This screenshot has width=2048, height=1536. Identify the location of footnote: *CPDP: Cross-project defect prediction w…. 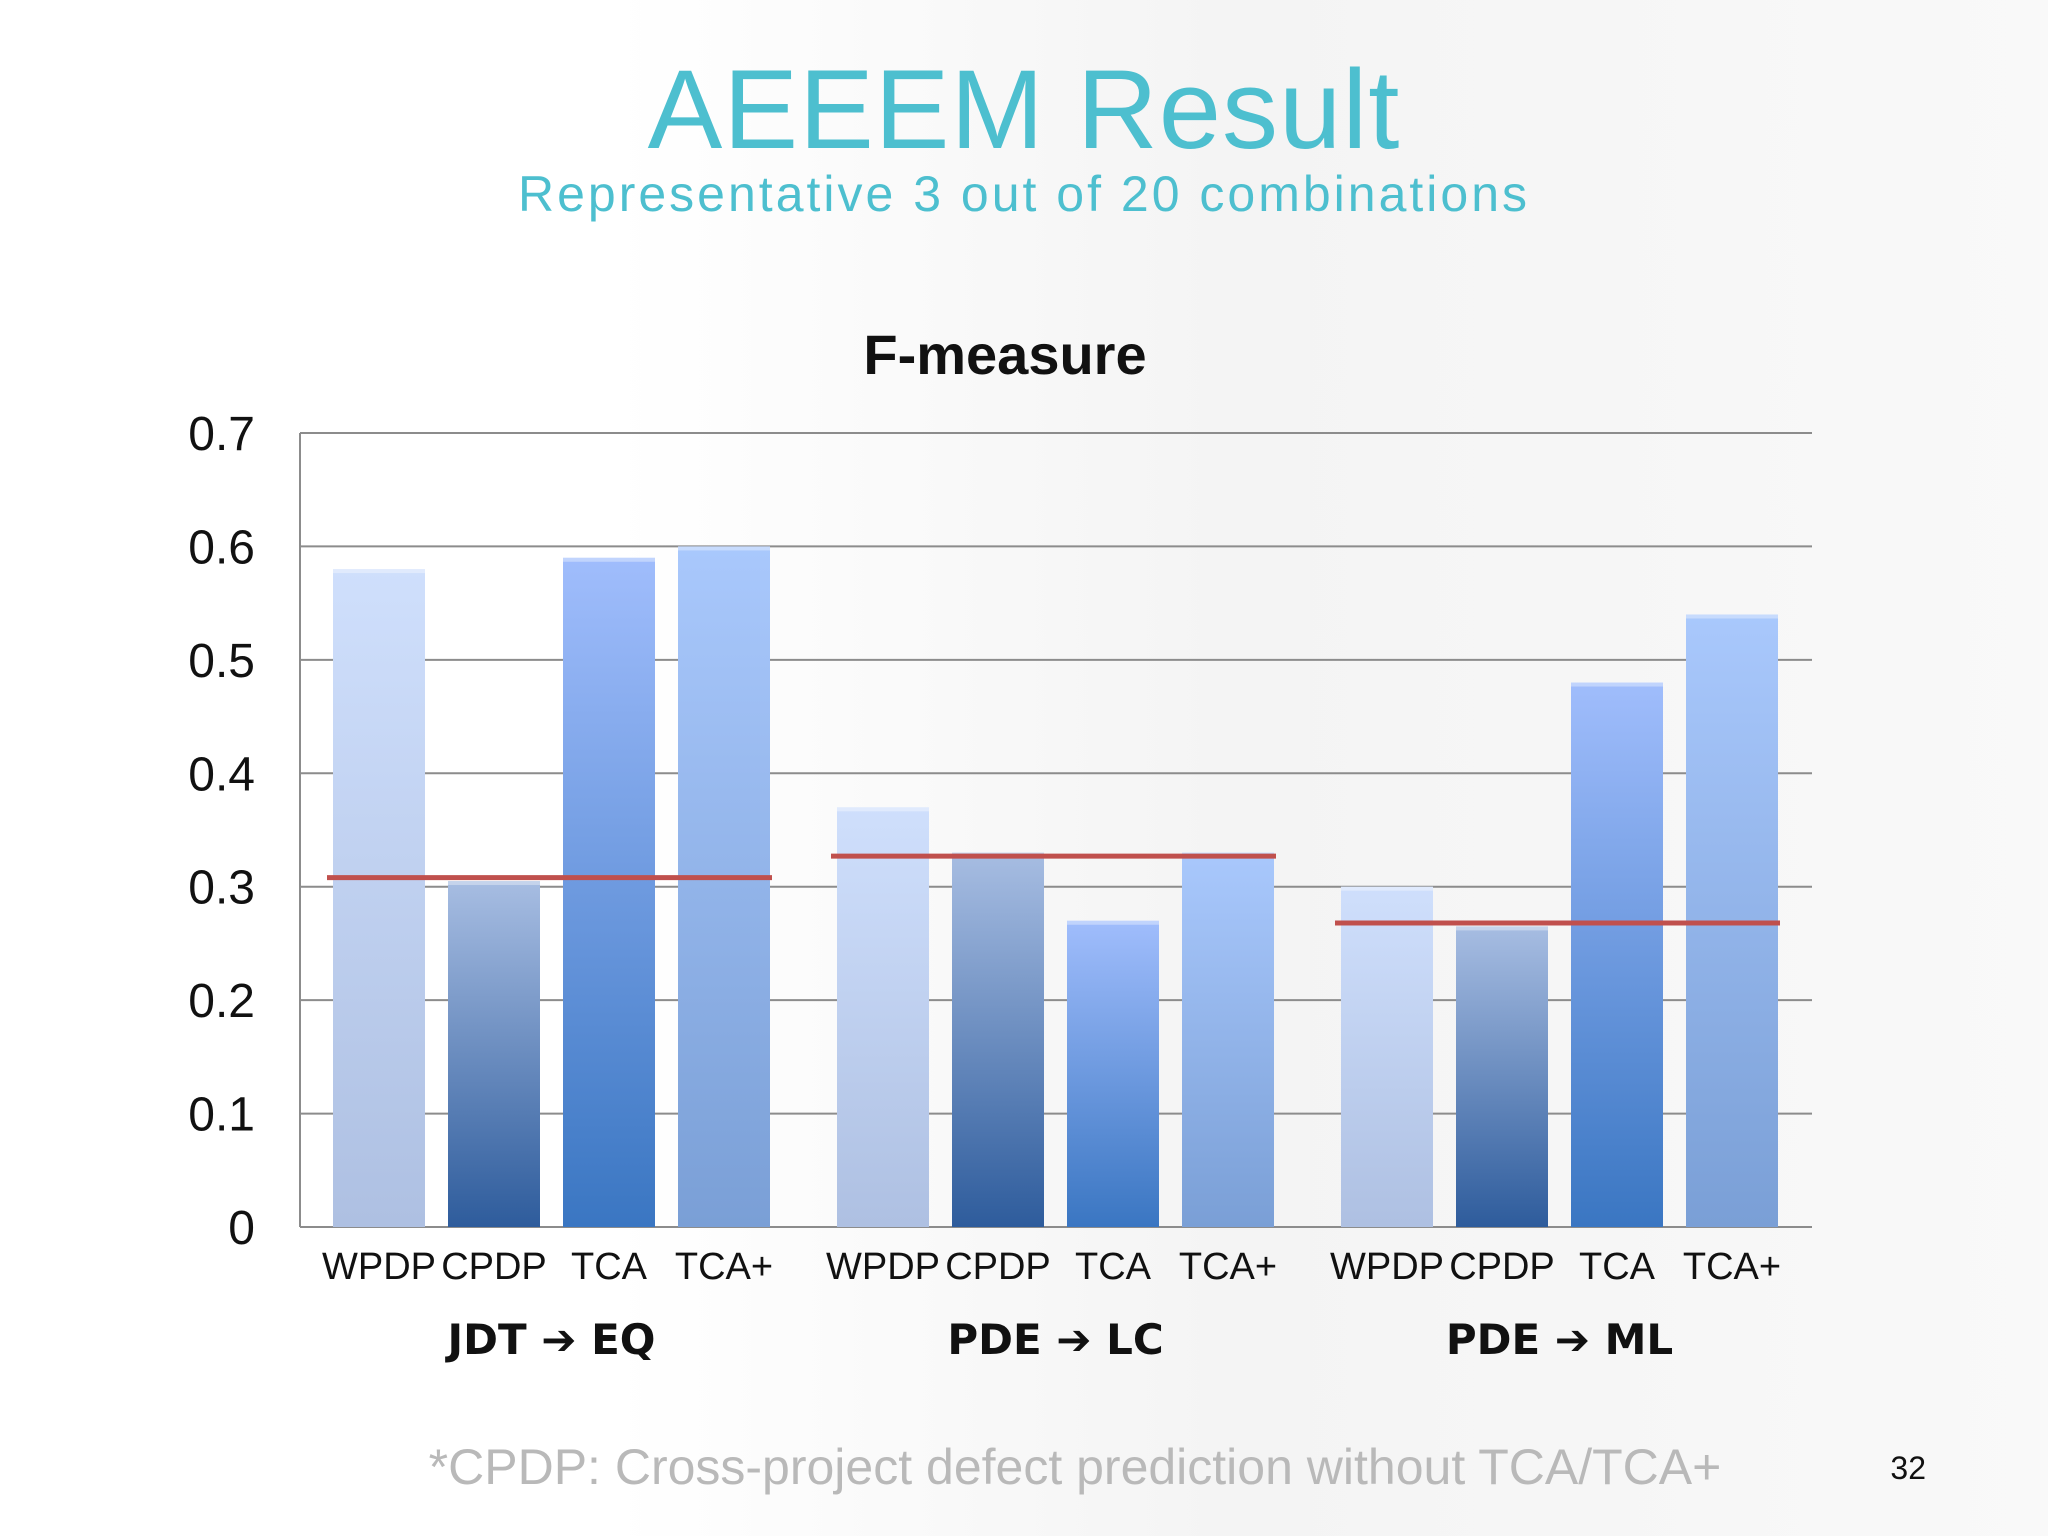
(1075, 1467).